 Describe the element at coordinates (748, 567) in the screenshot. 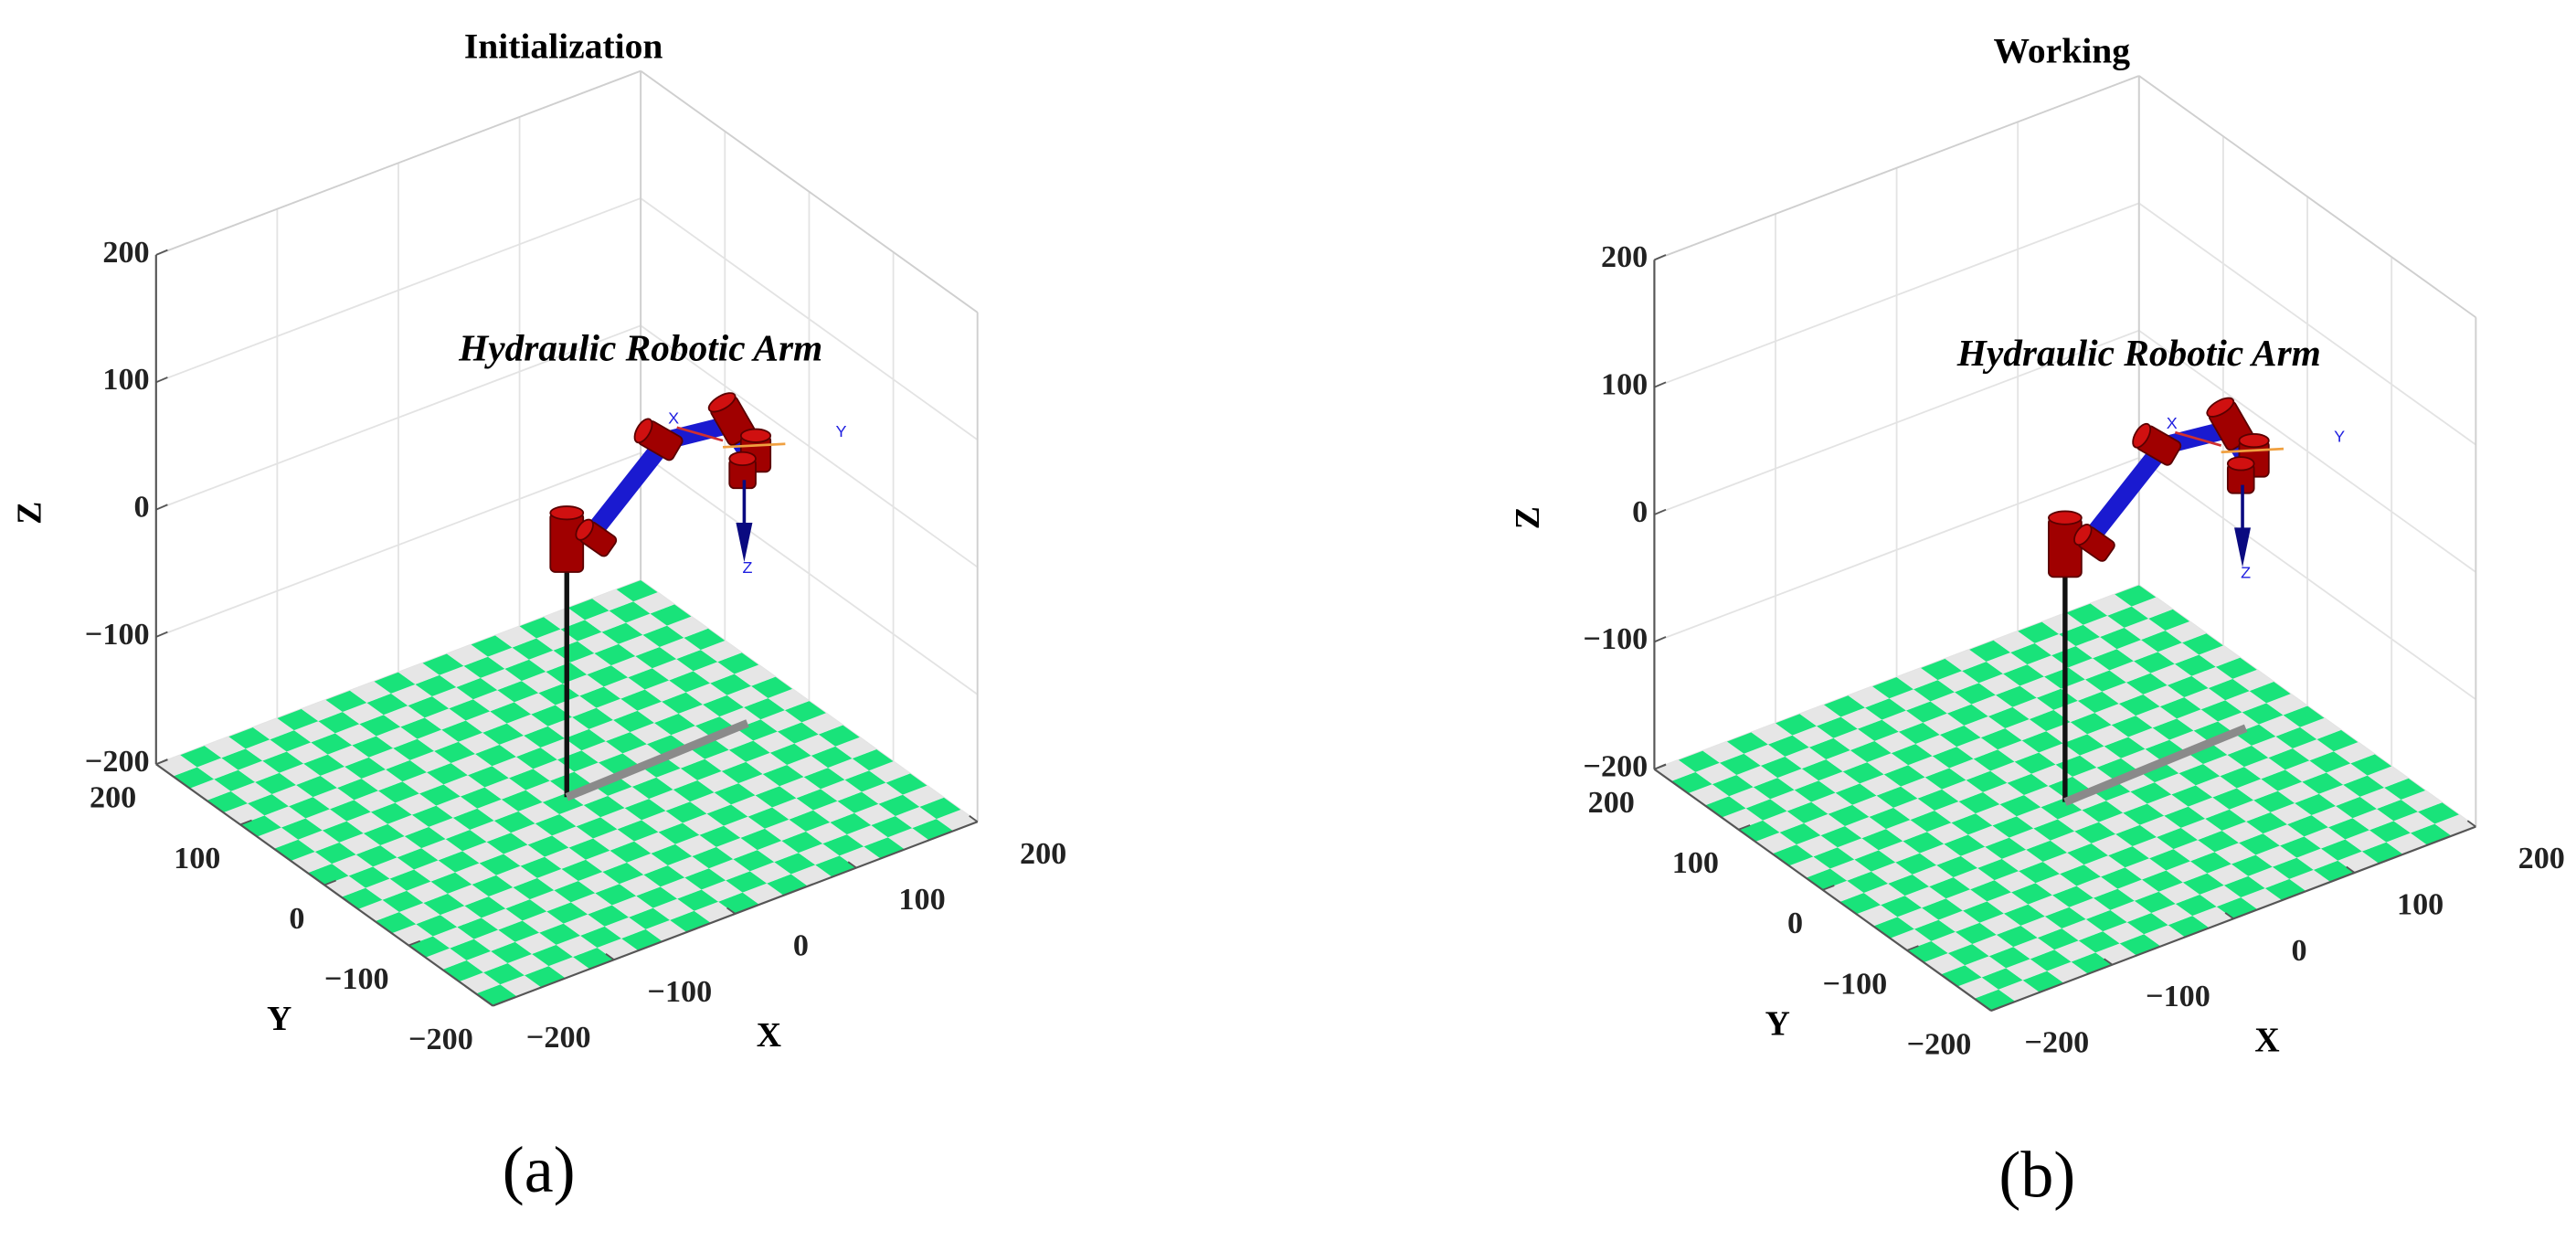

I see `frame-label: Z` at that location.